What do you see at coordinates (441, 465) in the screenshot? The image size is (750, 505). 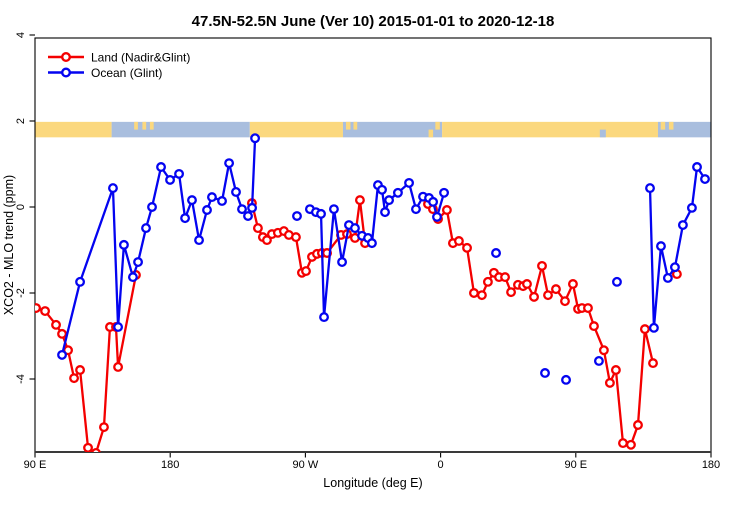 I see `x-tick-label: 0` at bounding box center [441, 465].